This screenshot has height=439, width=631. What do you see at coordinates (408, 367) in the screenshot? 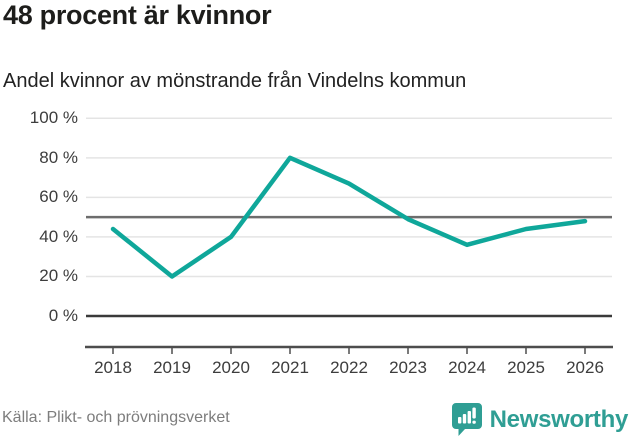
I see `x-tick-label: 2023` at bounding box center [408, 367].